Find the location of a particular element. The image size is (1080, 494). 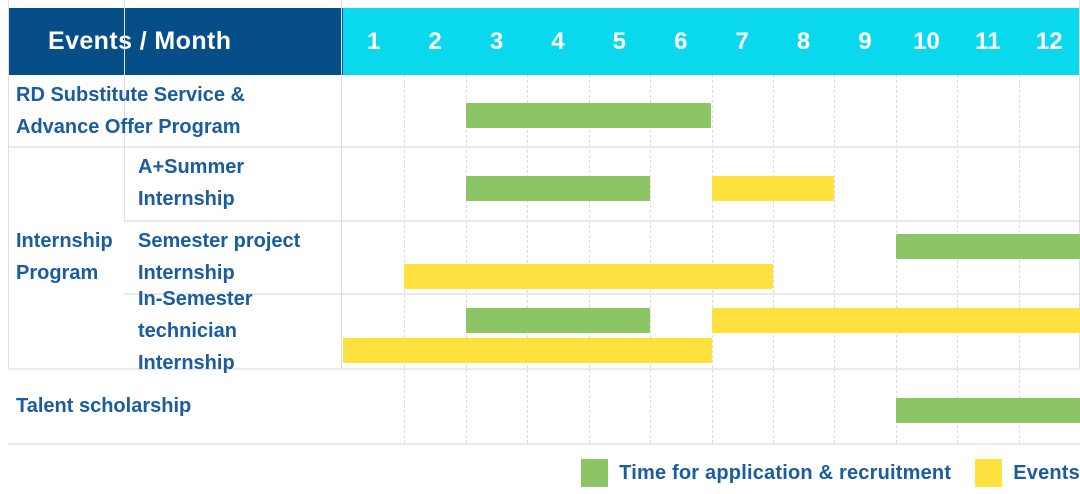

legend-item: Time for application & recruitment is located at coordinates (766, 473).